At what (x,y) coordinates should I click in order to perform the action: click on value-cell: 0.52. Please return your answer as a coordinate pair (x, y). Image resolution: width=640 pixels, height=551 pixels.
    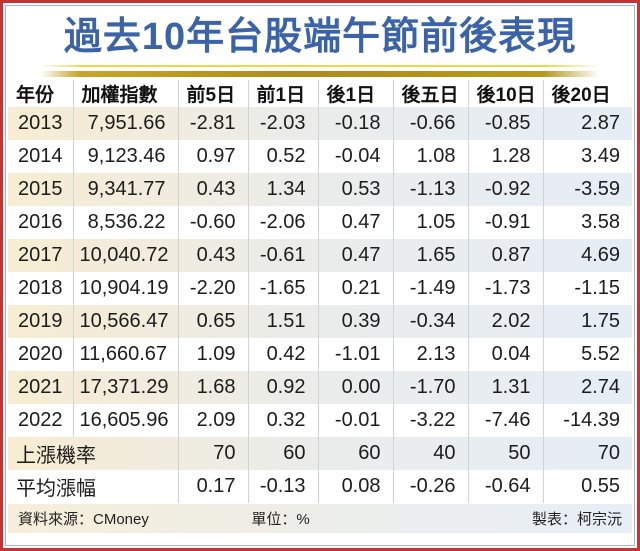
    Looking at the image, I should click on (282, 156).